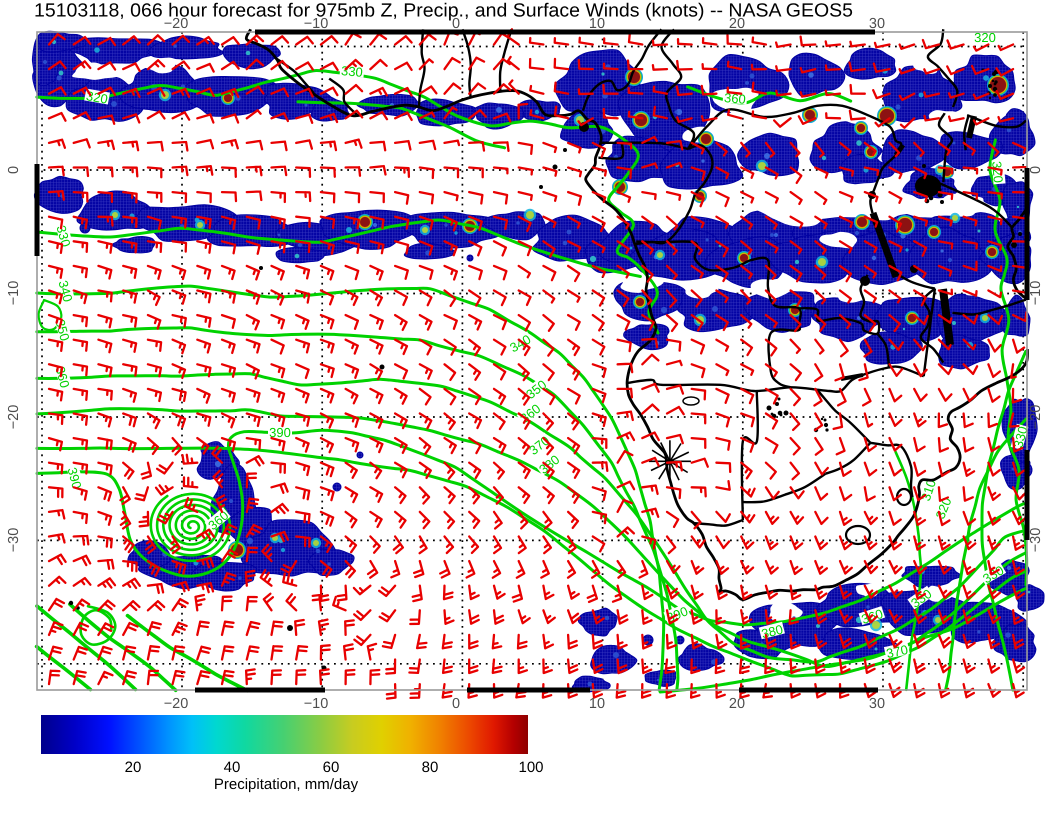  What do you see at coordinates (430, 767) in the screenshot?
I see `svg-text: 80` at bounding box center [430, 767].